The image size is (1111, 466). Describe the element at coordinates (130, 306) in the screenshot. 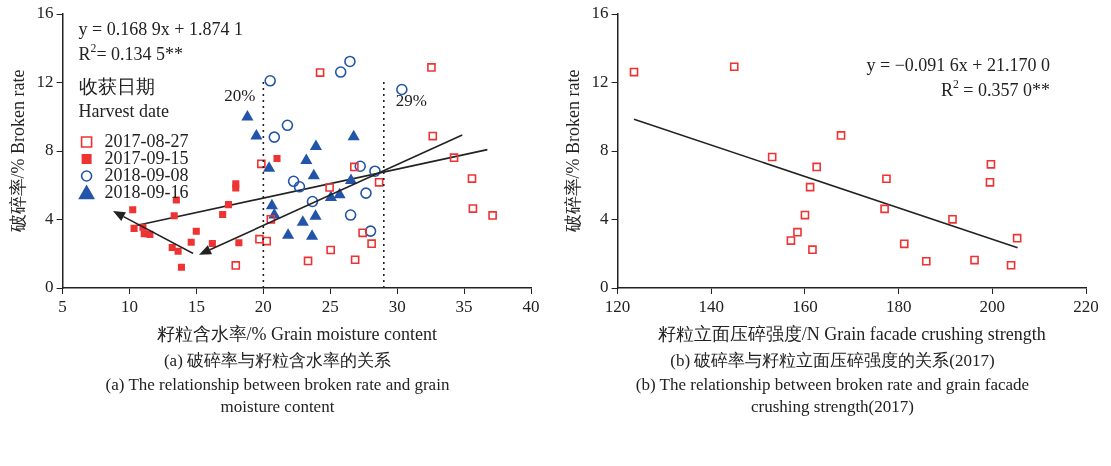

I see `x-tick-label: 10` at that location.